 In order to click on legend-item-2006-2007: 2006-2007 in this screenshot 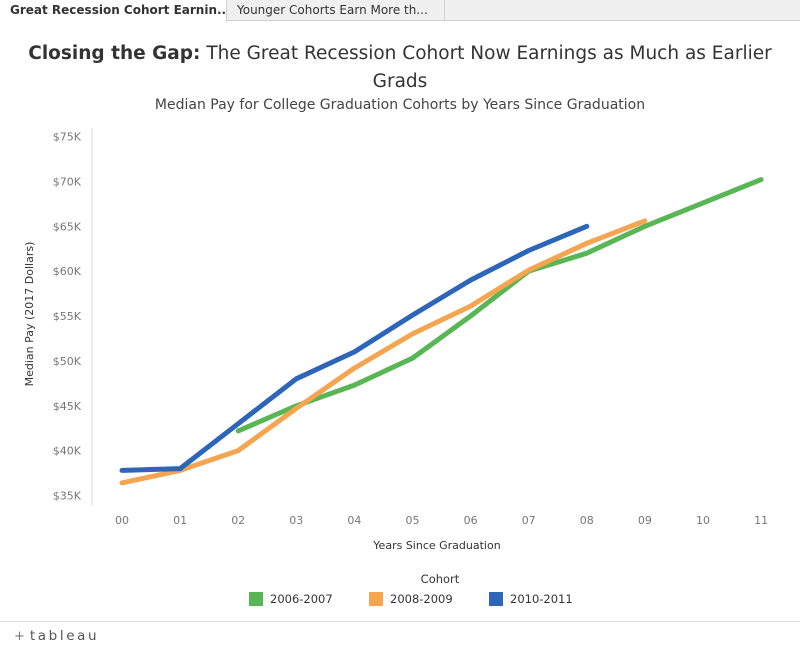, I will do `click(291, 599)`.